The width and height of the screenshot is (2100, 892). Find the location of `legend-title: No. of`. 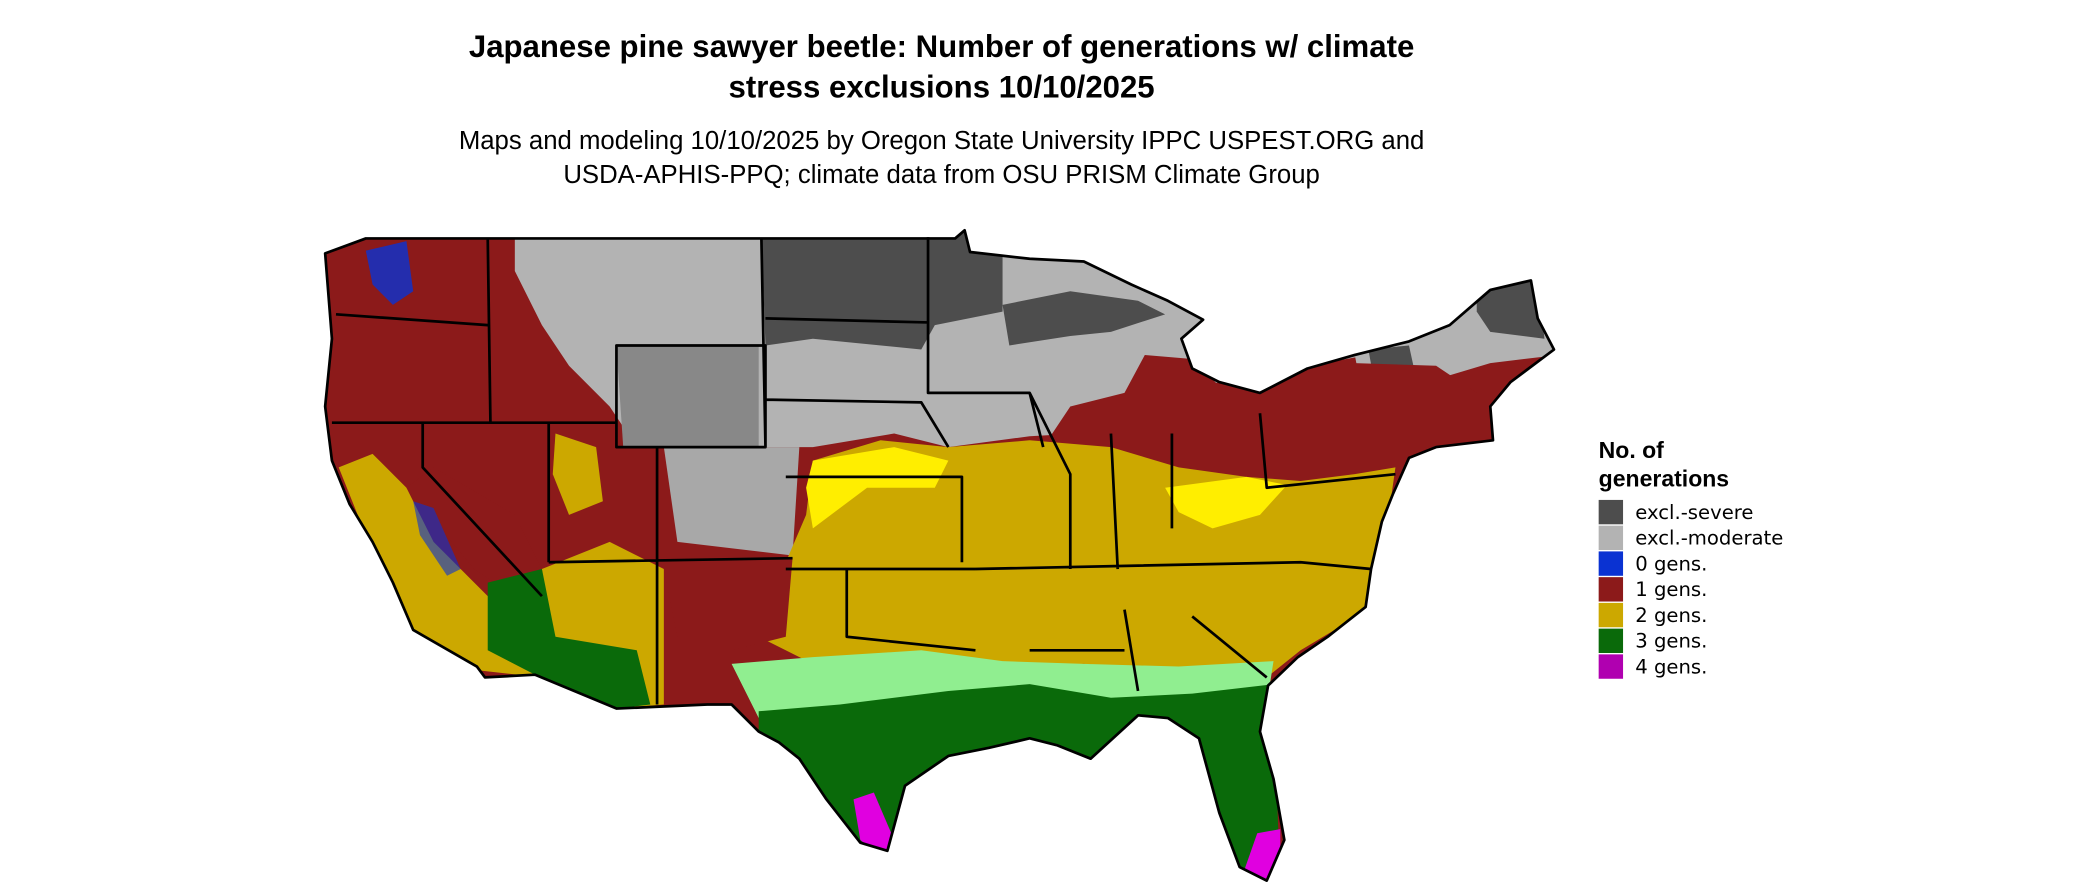

legend-title: No. of is located at coordinates (1632, 450).